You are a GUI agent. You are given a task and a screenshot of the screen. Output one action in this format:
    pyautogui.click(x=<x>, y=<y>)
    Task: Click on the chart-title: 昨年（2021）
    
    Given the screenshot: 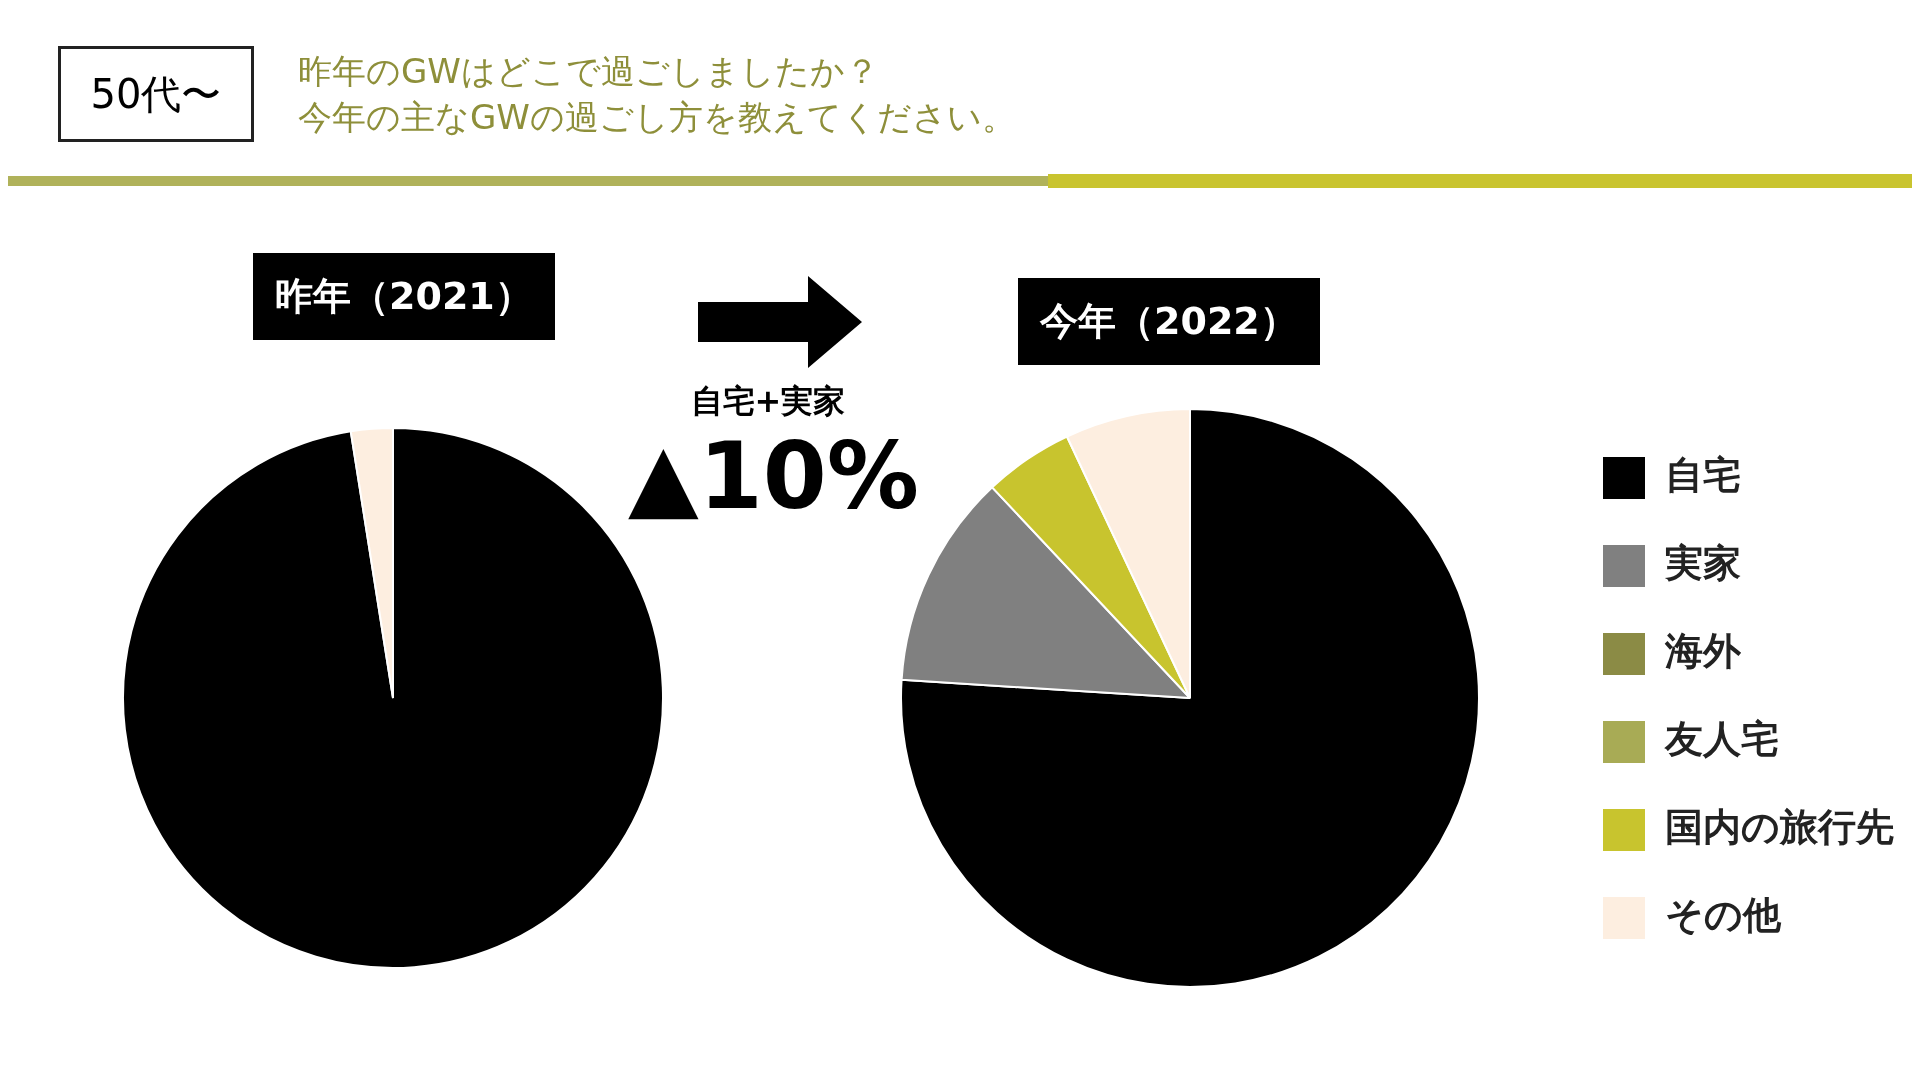 What is the action you would take?
    pyautogui.click(x=404, y=296)
    